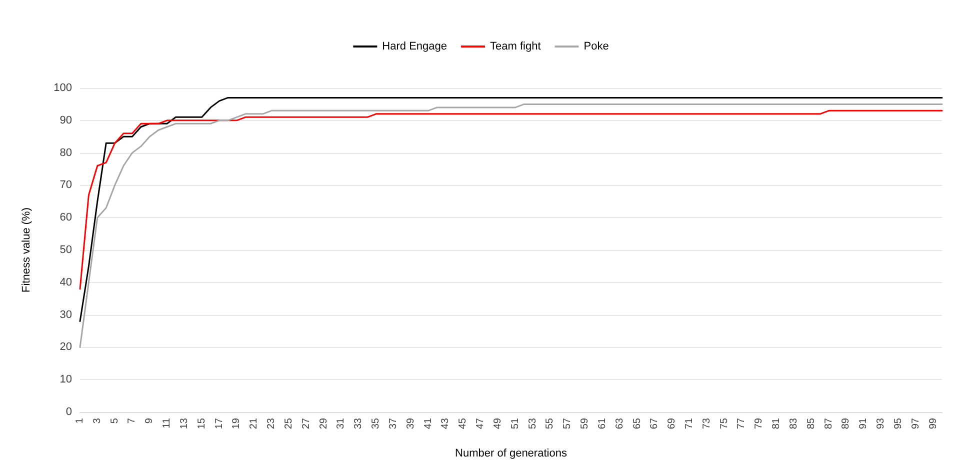 This screenshot has width=962, height=464. Describe the element at coordinates (550, 424) in the screenshot. I see `x-tick-label: 55` at that location.